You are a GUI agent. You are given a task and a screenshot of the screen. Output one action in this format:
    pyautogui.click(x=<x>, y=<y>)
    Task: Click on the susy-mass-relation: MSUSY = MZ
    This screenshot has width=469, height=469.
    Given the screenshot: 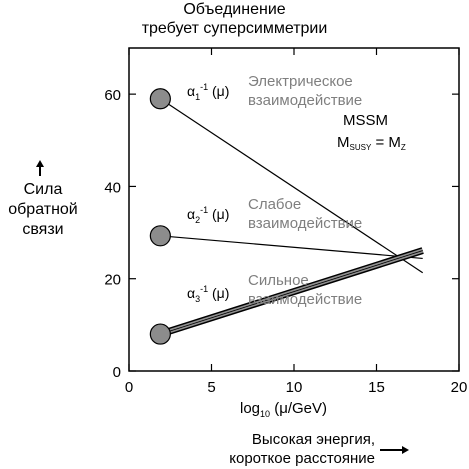 What is the action you would take?
    pyautogui.click(x=371, y=143)
    